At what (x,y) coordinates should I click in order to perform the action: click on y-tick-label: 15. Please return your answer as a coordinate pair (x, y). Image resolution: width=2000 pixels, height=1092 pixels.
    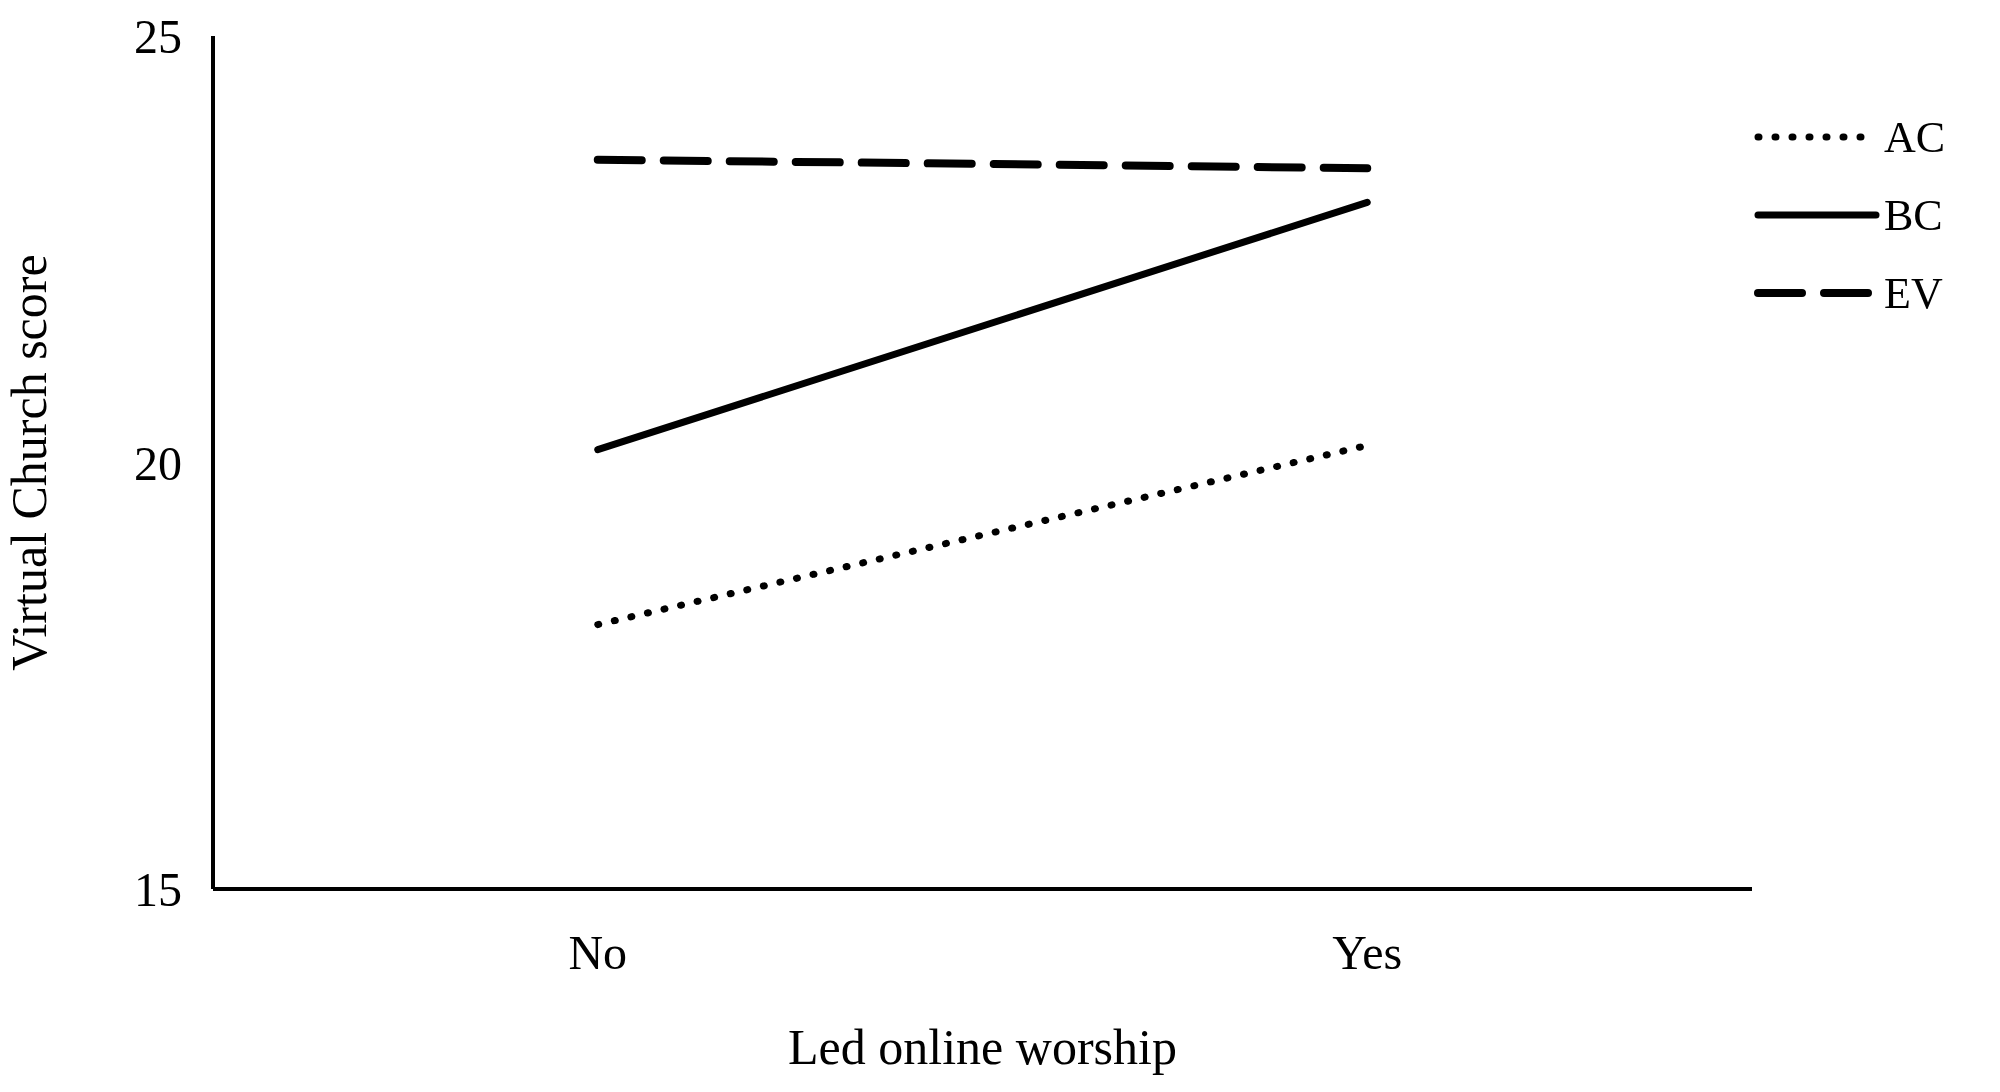
    Looking at the image, I should click on (158, 890).